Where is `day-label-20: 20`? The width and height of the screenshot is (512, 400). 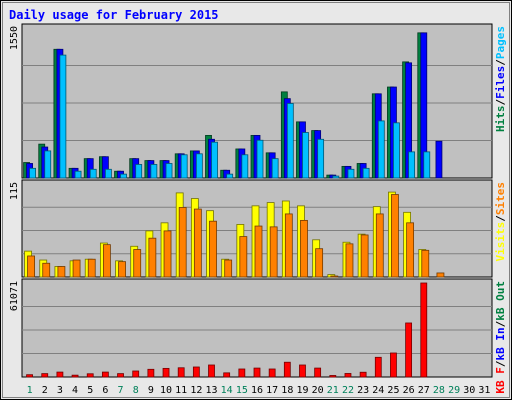
day-label-20: 20 is located at coordinates (318, 390).